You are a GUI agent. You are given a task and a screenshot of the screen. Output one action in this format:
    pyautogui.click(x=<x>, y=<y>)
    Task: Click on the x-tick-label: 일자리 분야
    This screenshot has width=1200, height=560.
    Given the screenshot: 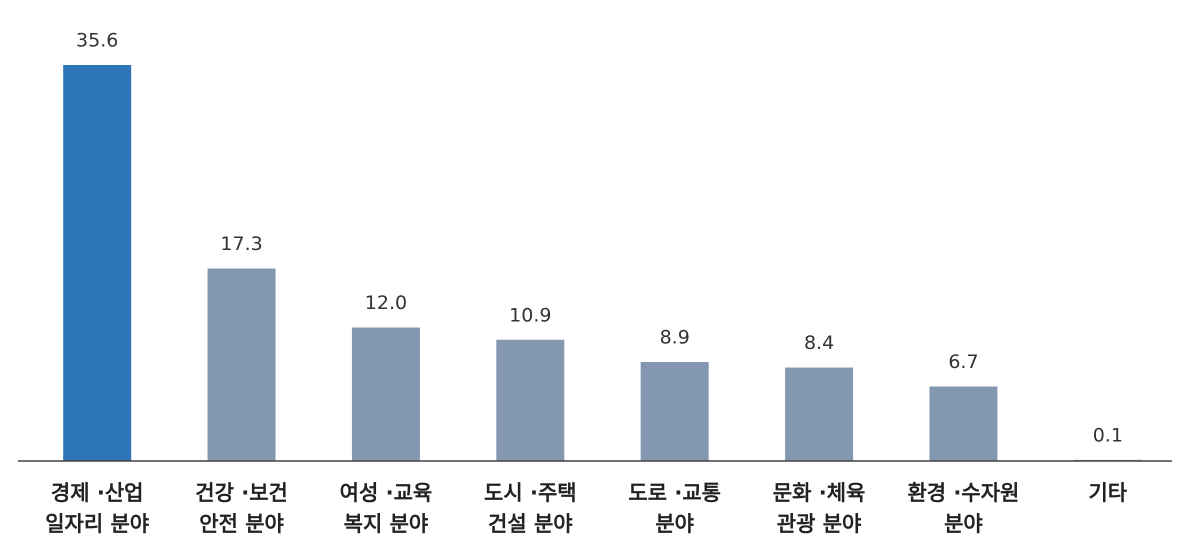 What is the action you would take?
    pyautogui.click(x=97, y=524)
    